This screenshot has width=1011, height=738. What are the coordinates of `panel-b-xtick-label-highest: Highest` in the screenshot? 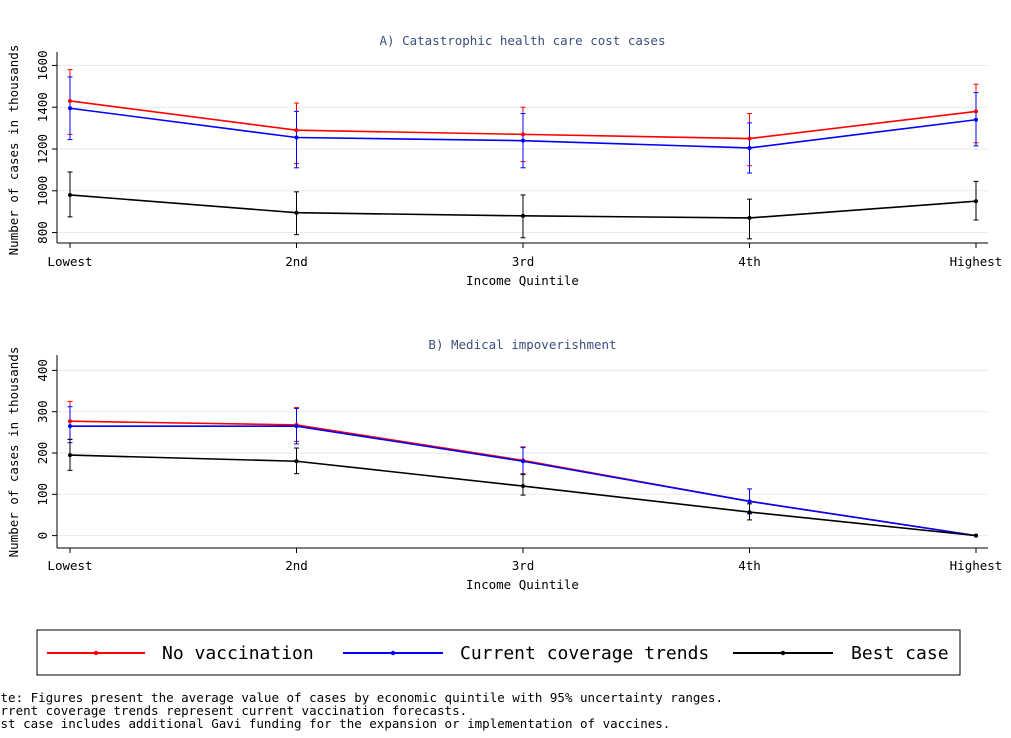 It's located at (976, 565).